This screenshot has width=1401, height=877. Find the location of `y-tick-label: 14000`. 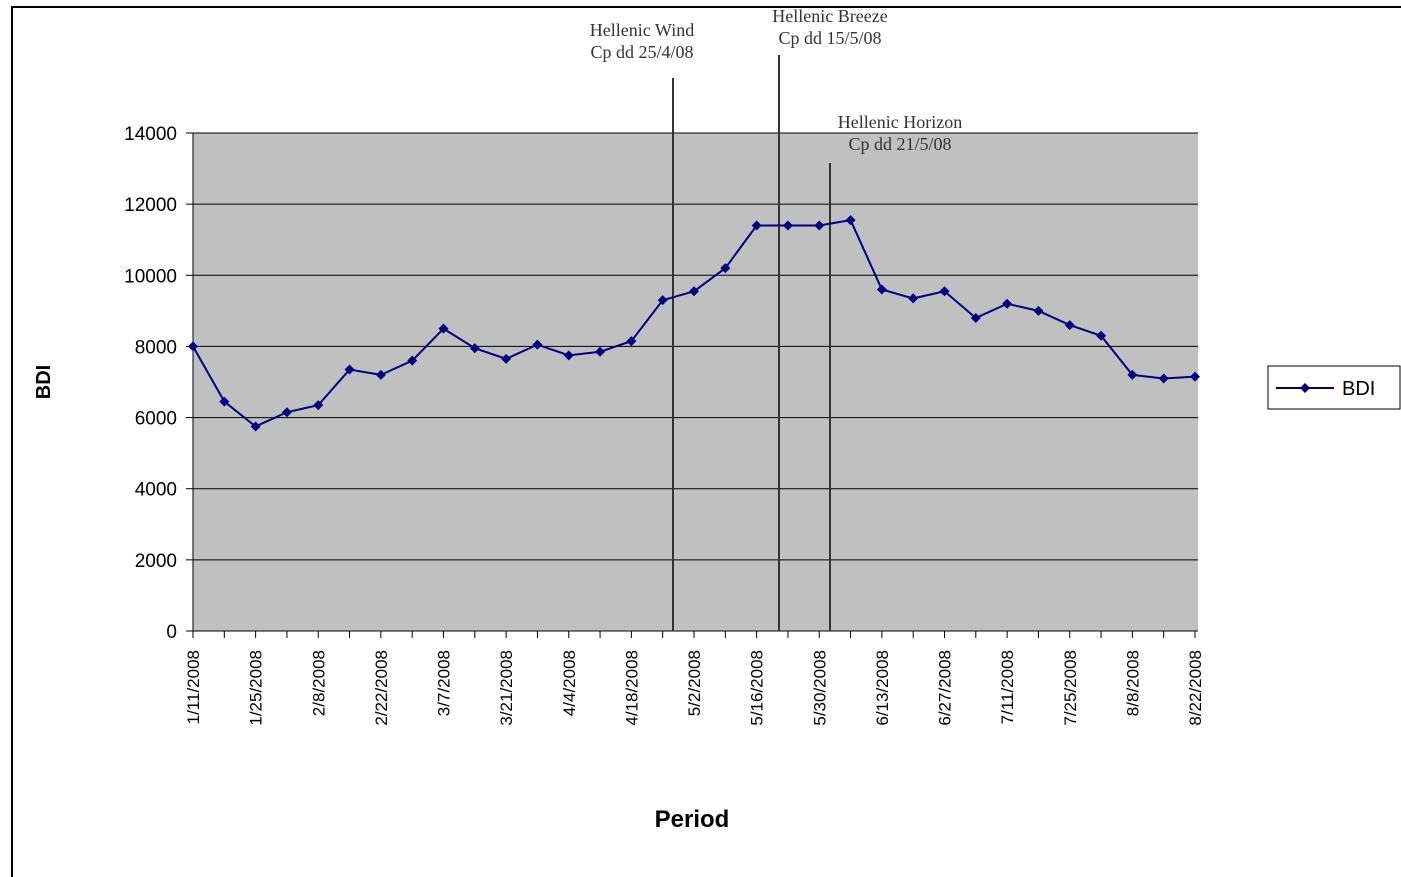

y-tick-label: 14000 is located at coordinates (150, 134).